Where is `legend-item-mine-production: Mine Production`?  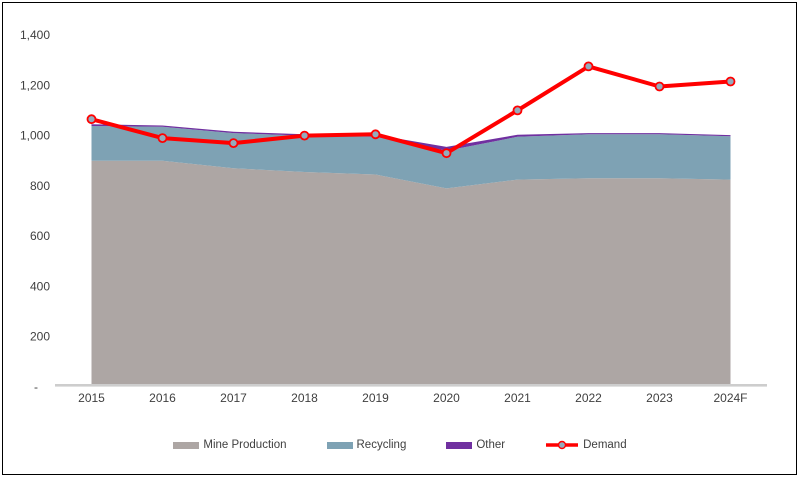 legend-item-mine-production: Mine Production is located at coordinates (230, 445).